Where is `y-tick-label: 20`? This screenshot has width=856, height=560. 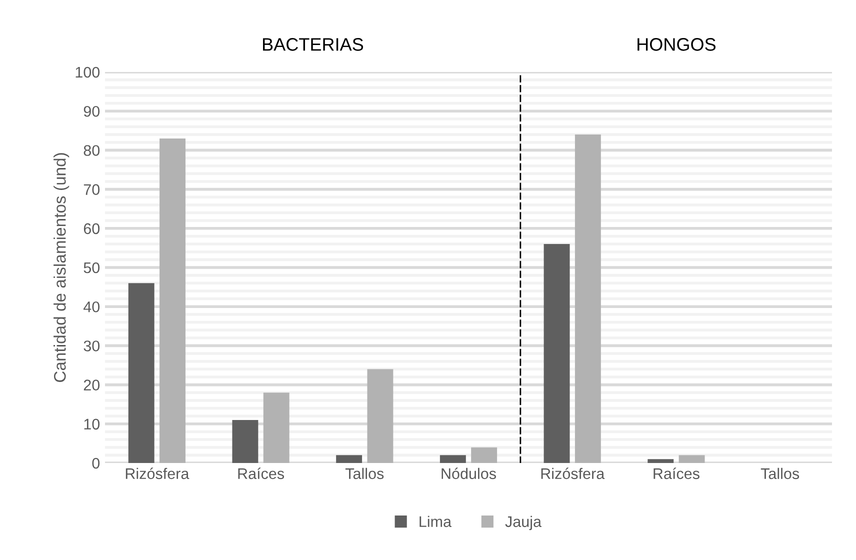 y-tick-label: 20 is located at coordinates (92, 385).